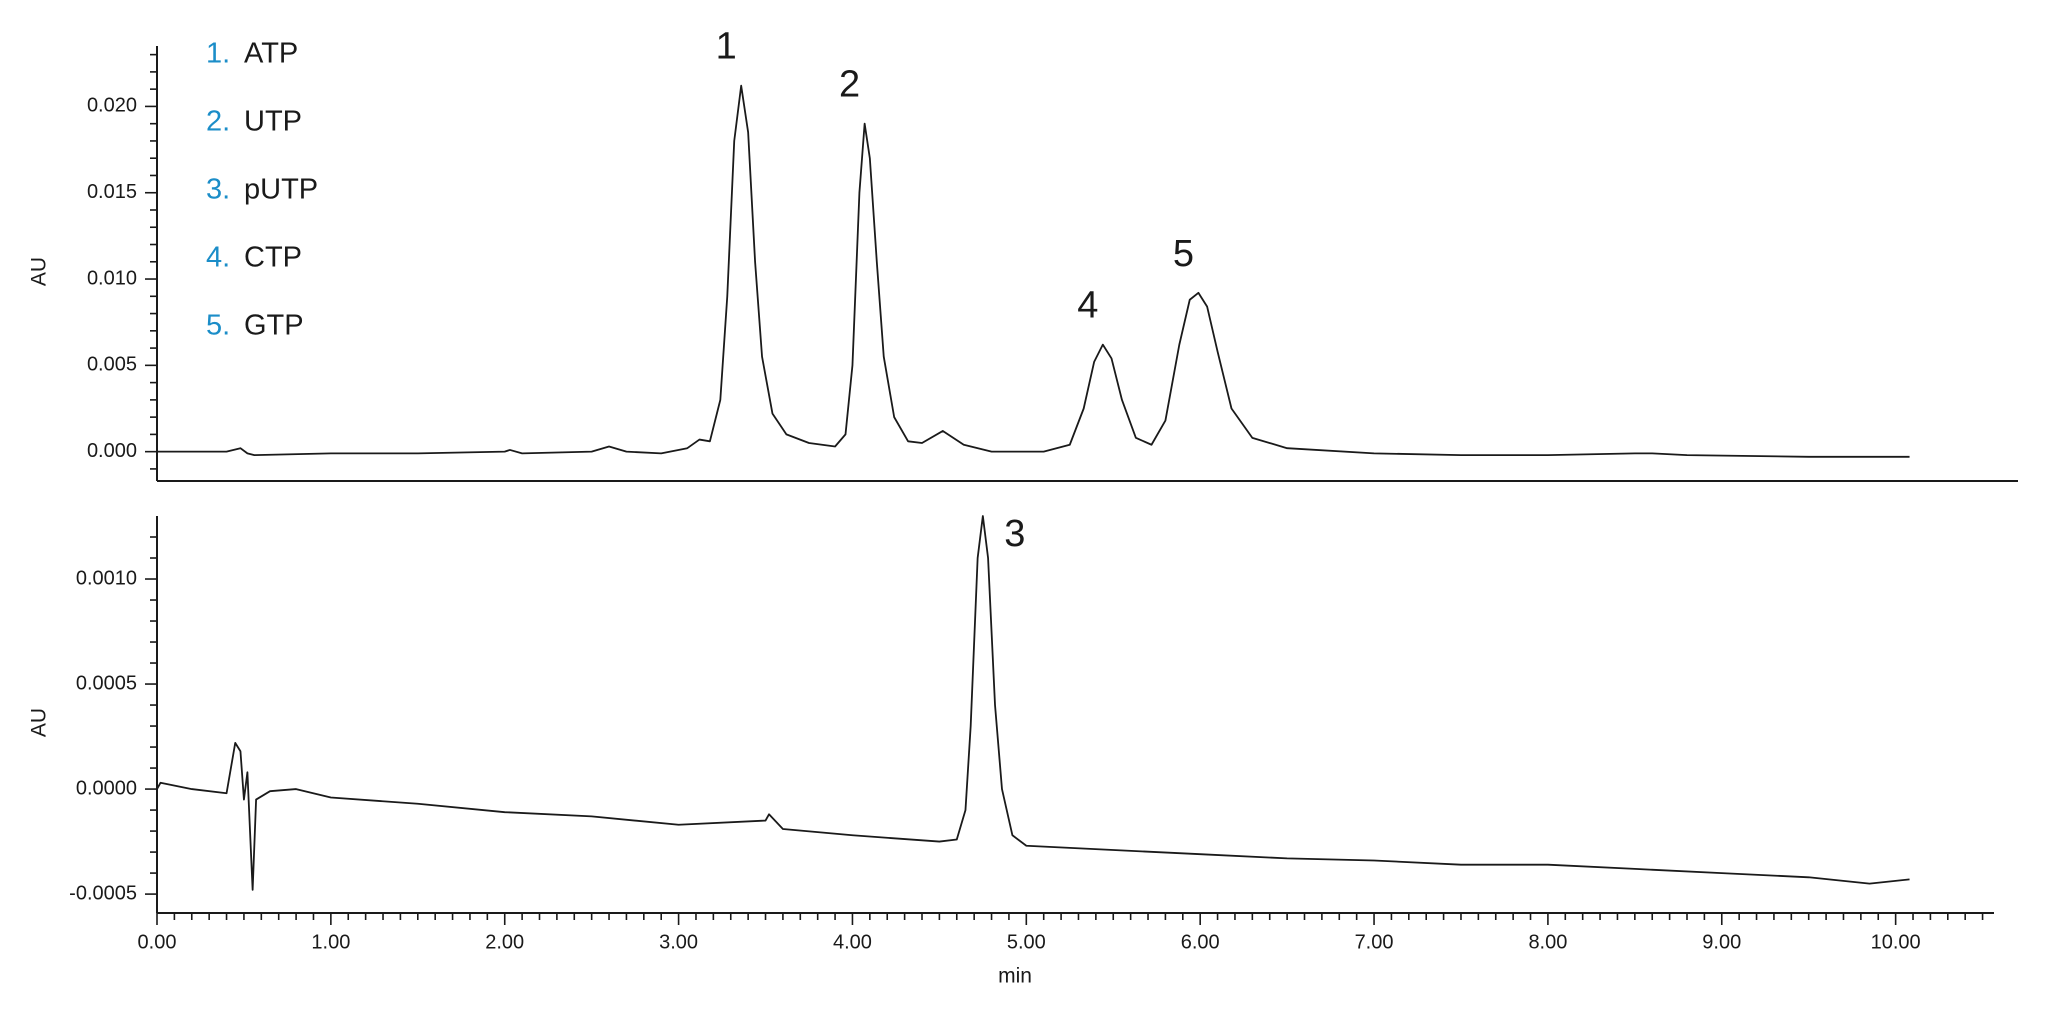  Describe the element at coordinates (218, 54) in the screenshot. I see `legend-number: 1.` at that location.